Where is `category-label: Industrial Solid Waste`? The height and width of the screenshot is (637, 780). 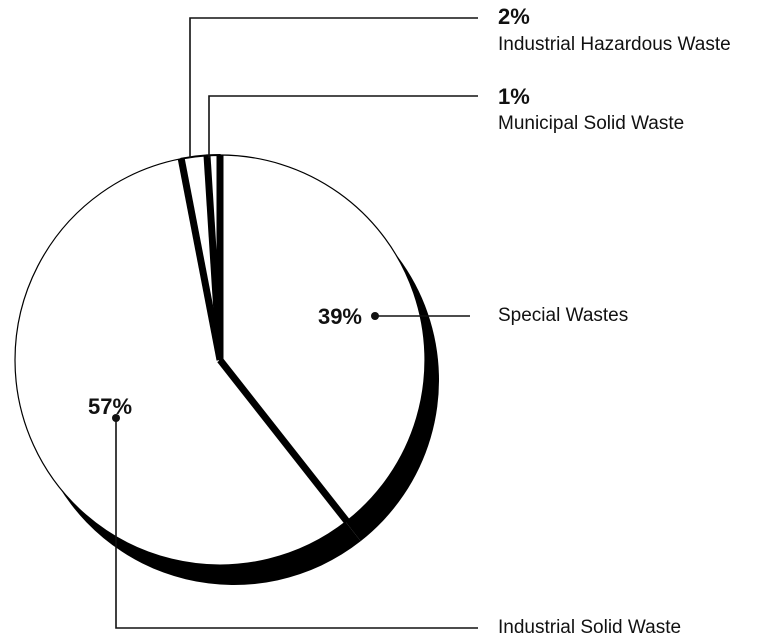 category-label: Industrial Solid Waste is located at coordinates (589, 627).